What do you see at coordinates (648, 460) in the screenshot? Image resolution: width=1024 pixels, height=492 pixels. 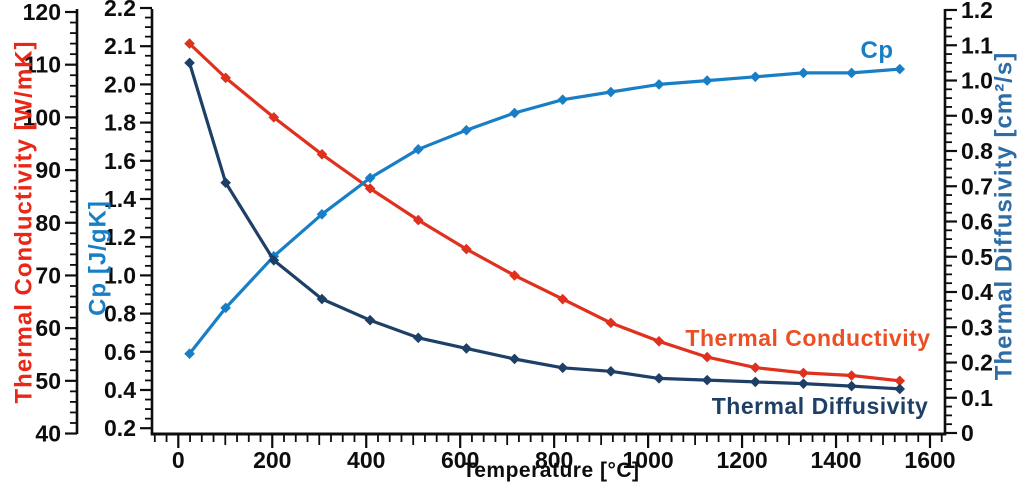 I see `tick-label: 1000` at bounding box center [648, 460].